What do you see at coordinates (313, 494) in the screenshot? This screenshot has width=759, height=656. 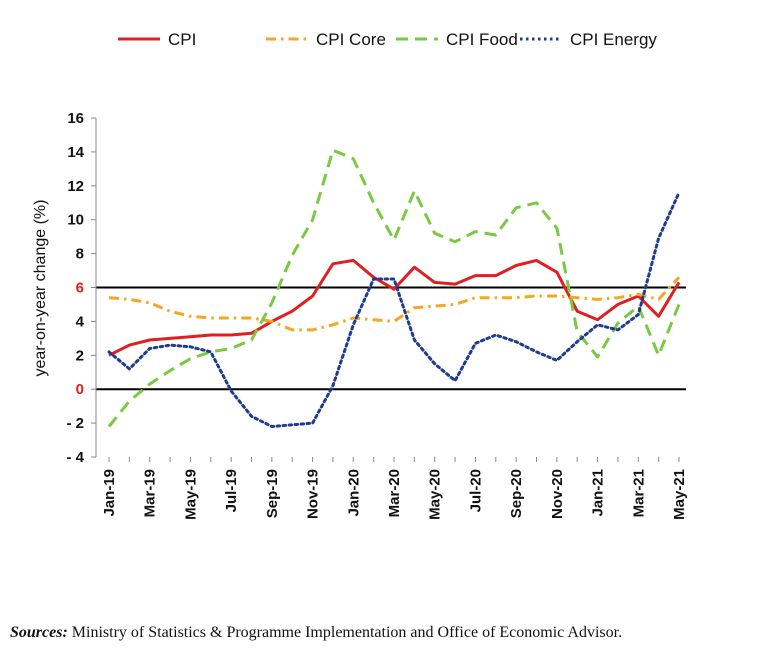 I see `x-tick-label: Nov-19` at bounding box center [313, 494].